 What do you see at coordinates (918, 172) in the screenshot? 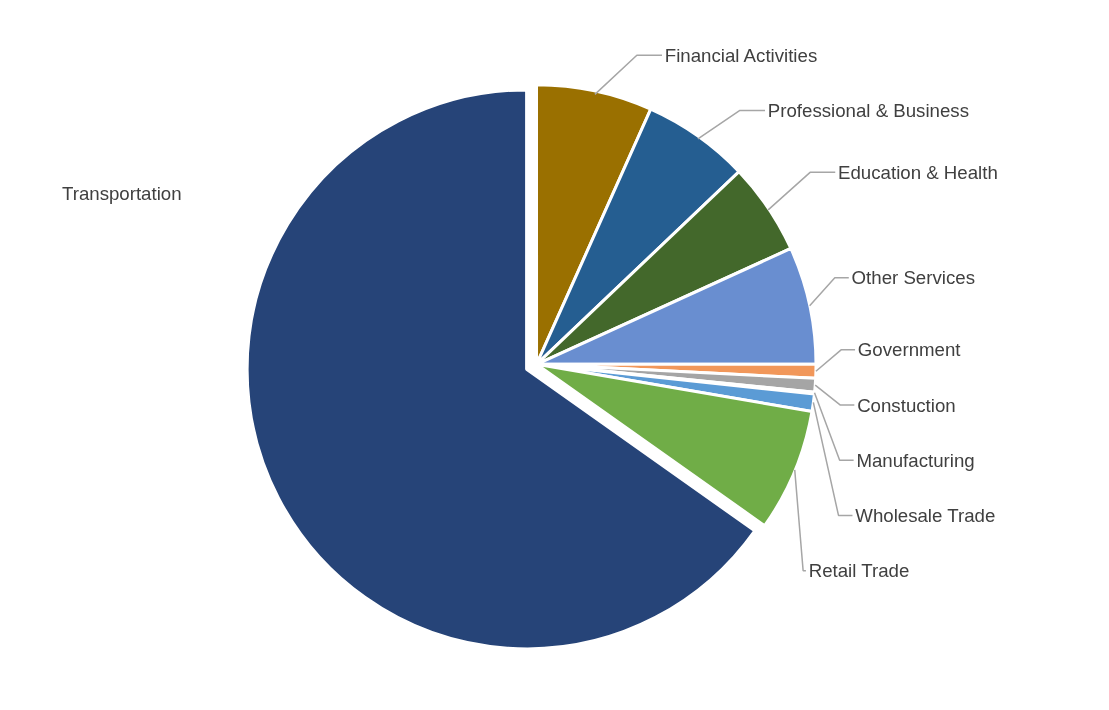
I see `slice-label: Education & Health` at bounding box center [918, 172].